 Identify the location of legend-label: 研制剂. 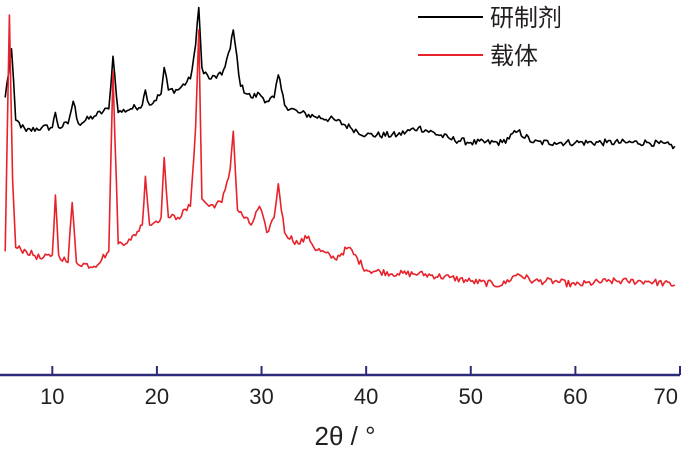
(526, 18).